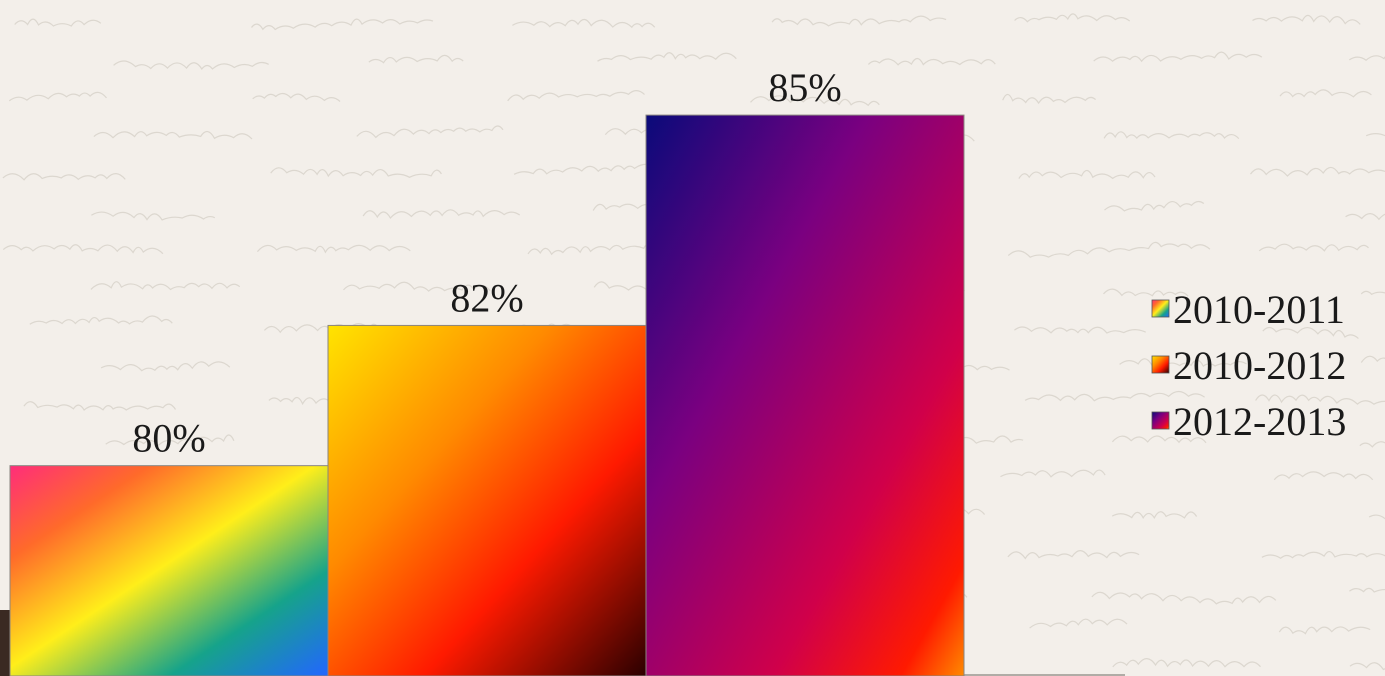 The height and width of the screenshot is (676, 1385). Describe the element at coordinates (1160, 308) in the screenshot. I see `legend-swatch-2010-2011` at that location.